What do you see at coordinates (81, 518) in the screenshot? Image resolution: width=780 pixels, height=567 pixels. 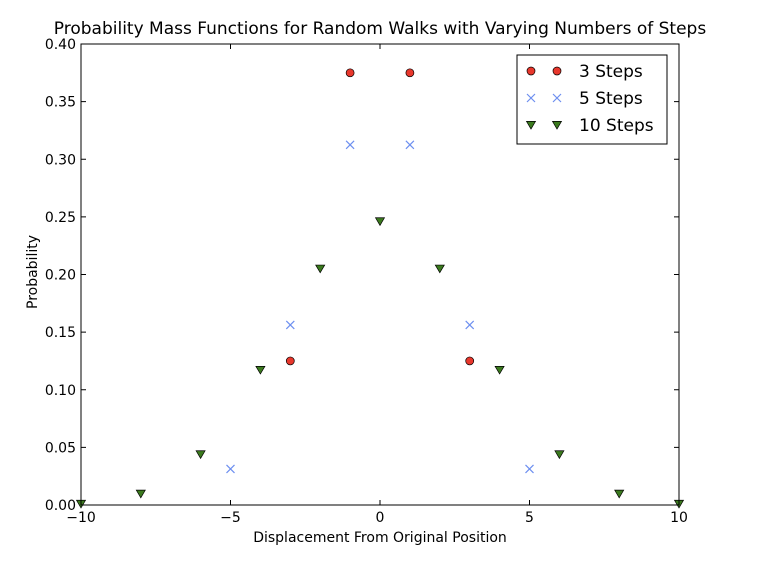 I see `x-tick-label: −10` at bounding box center [81, 518].